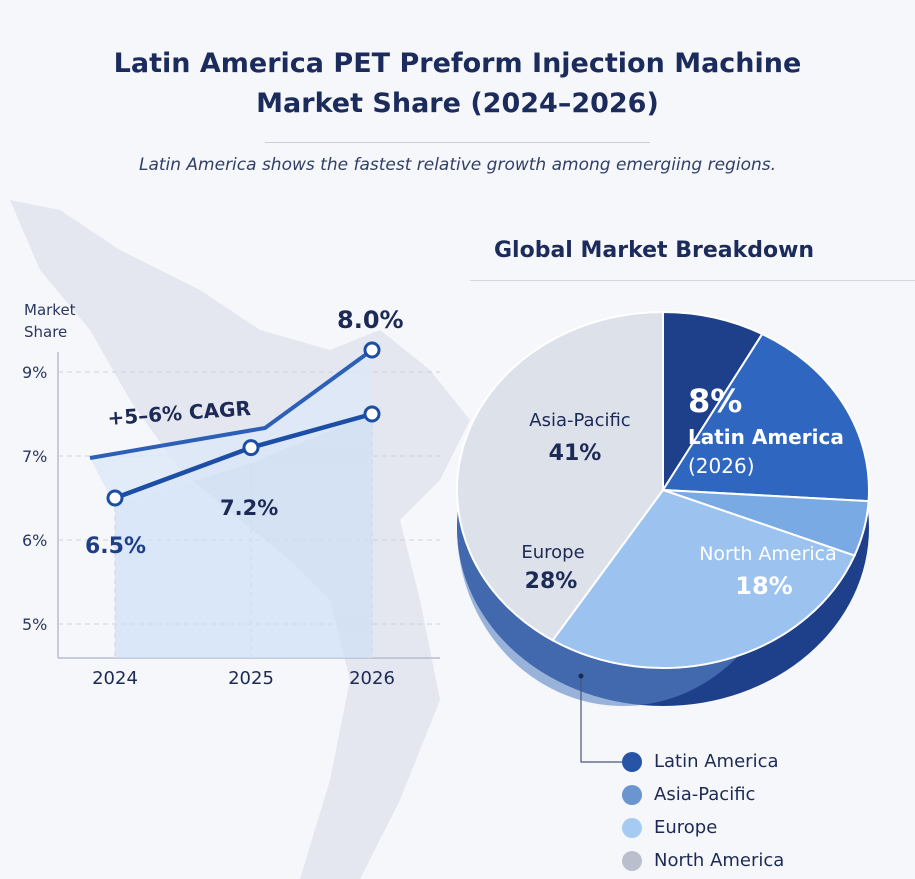 This screenshot has width=915, height=879. I want to click on pie-slice-asia-pacific, so click(560, 476).